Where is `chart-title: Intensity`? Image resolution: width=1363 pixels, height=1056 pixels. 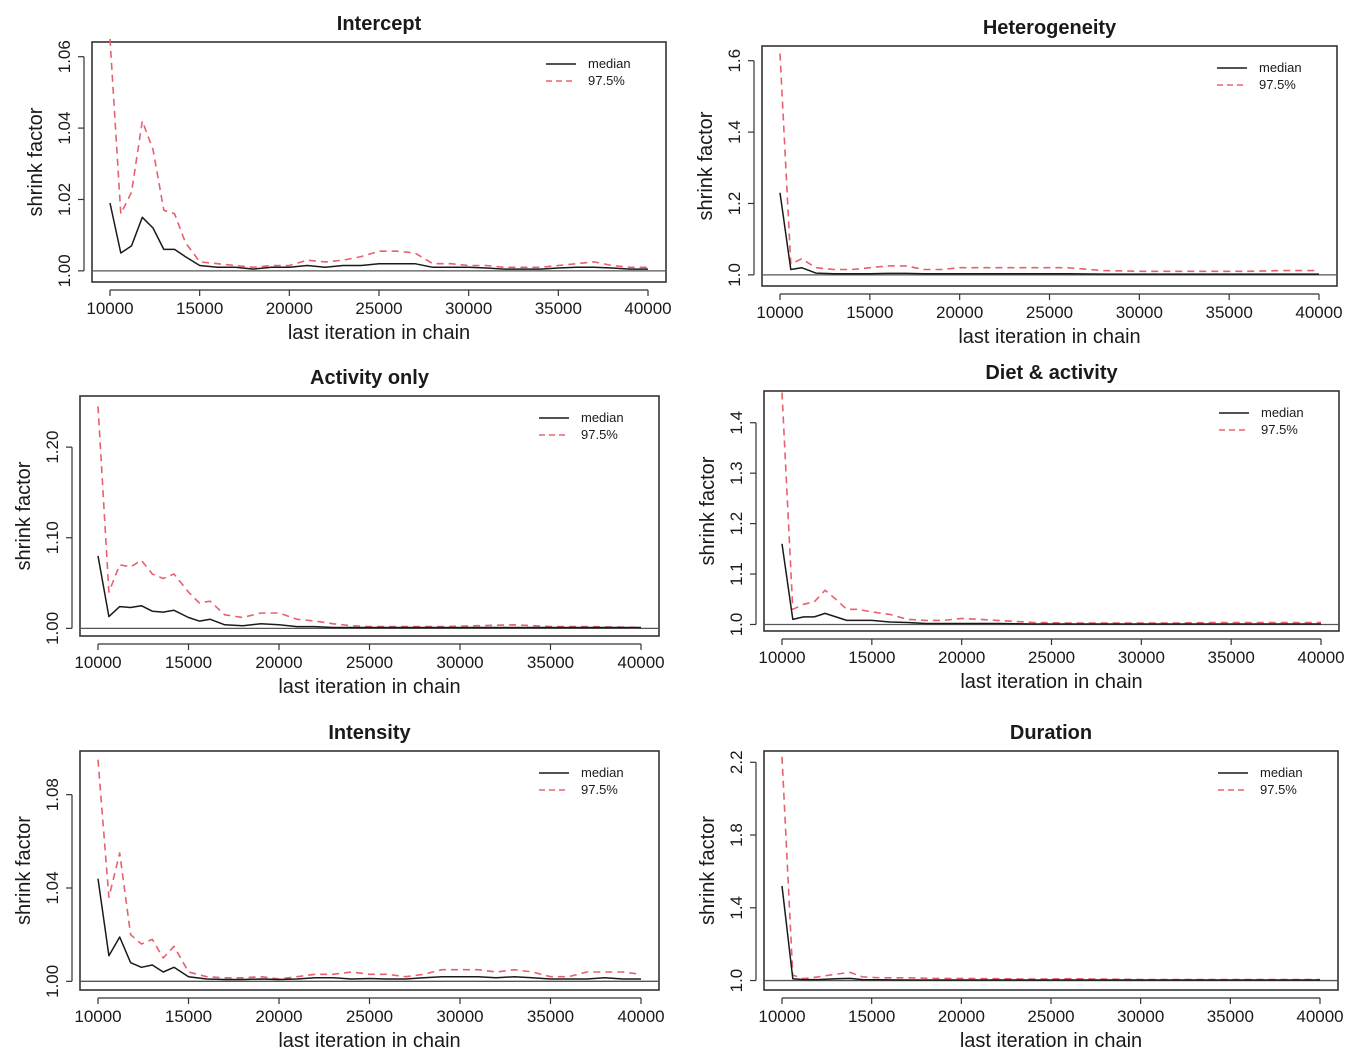 chart-title: Intensity is located at coordinates (369, 733).